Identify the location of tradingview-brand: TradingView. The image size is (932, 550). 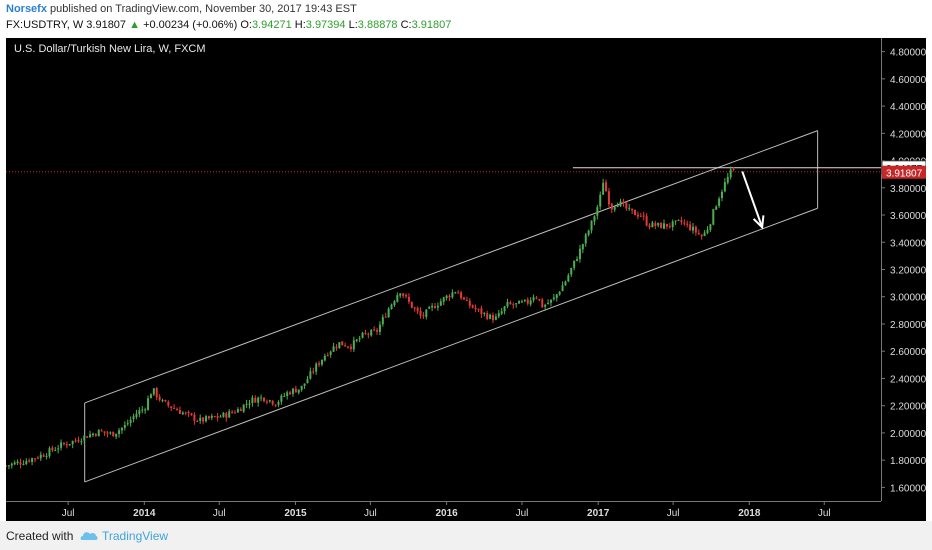
(135, 536).